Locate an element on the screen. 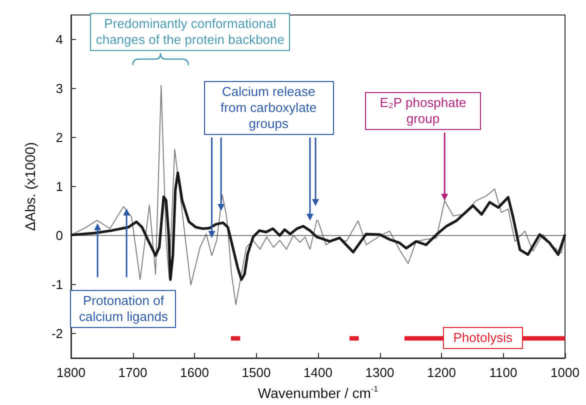  y-tick-label: -2 is located at coordinates (57, 333).